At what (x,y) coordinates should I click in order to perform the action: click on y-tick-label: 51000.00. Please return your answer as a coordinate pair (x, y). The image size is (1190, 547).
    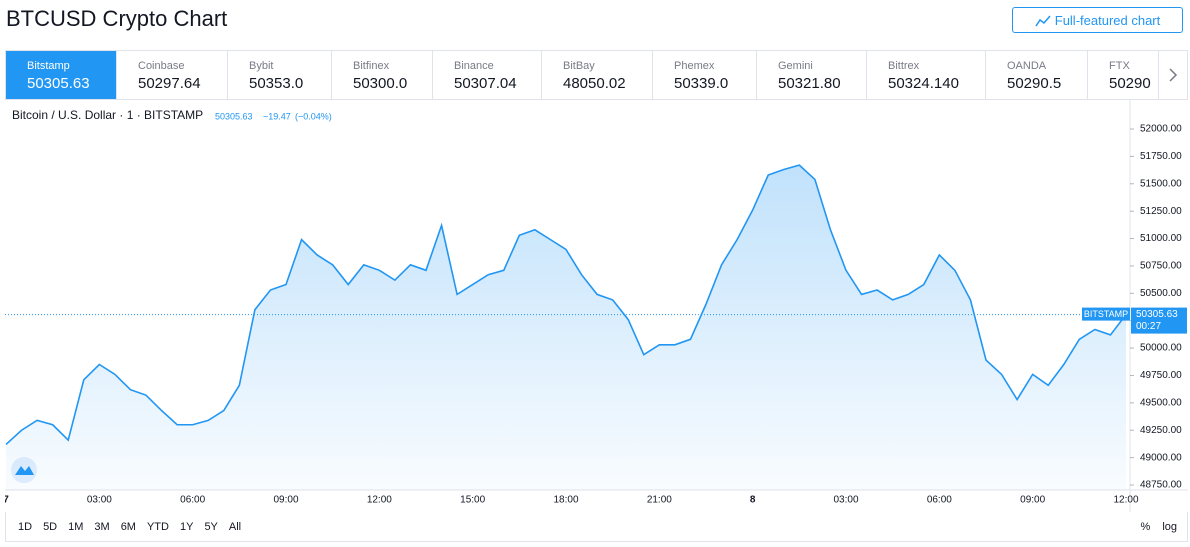
    Looking at the image, I should click on (1161, 238).